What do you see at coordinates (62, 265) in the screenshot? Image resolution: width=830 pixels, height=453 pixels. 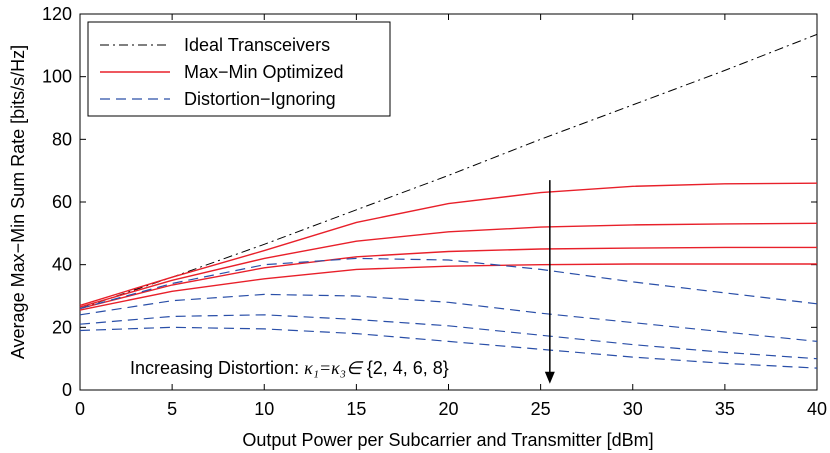 I see `y-tick-label: 40` at bounding box center [62, 265].